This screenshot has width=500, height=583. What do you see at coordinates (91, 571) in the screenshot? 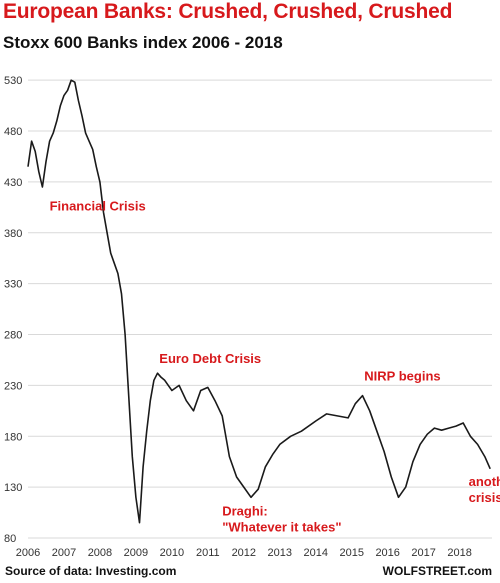
I see `source-note: Source of data: Investing.com` at bounding box center [91, 571].